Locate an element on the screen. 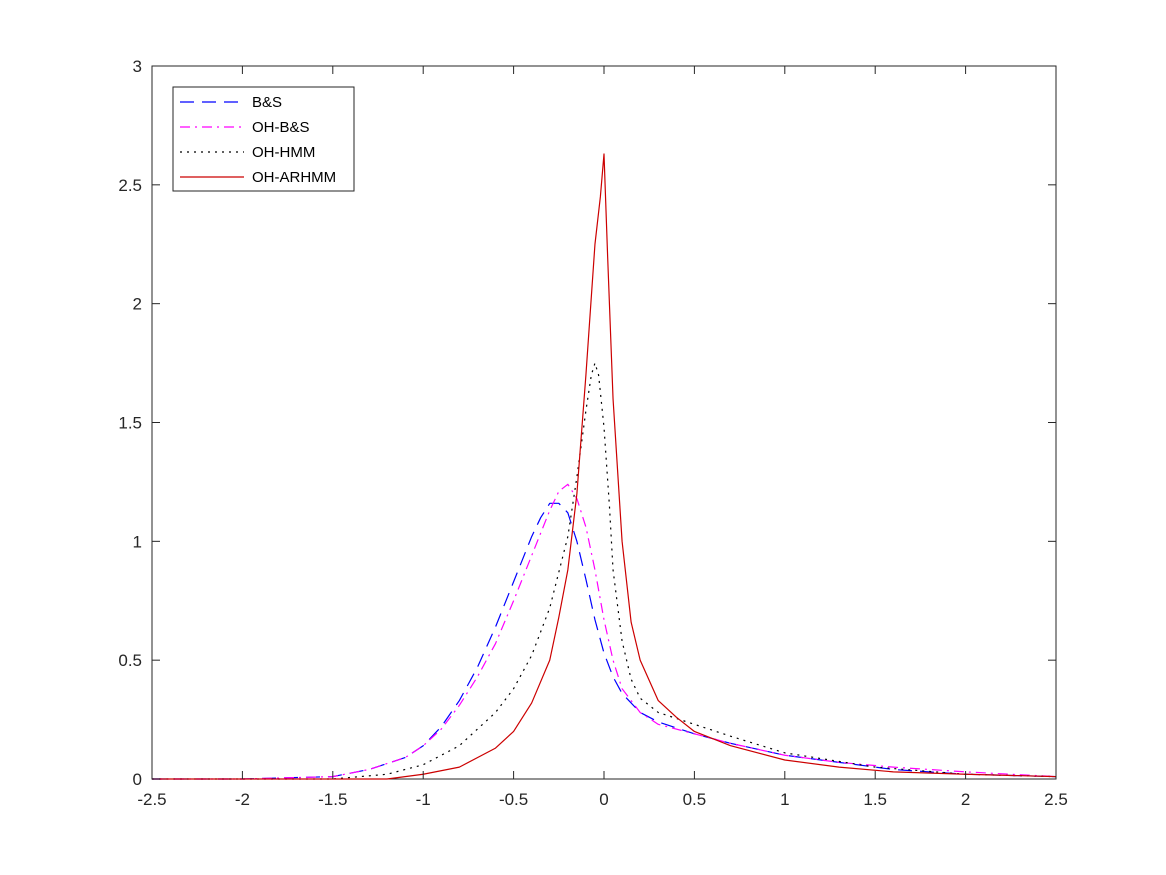 This screenshot has height=875, width=1166. legend: B&S OH-B&S OH-HMM OH-ARHMM is located at coordinates (263, 139).